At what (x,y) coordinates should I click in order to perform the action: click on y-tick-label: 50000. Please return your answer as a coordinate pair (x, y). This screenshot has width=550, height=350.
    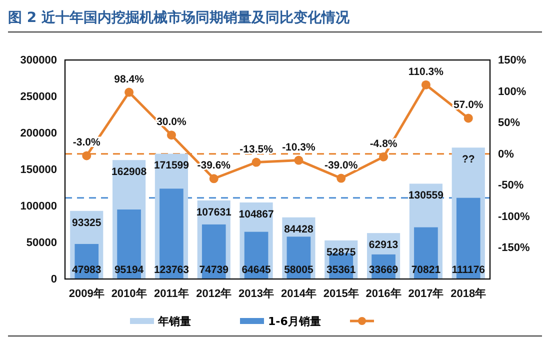
    Looking at the image, I should click on (41, 243).